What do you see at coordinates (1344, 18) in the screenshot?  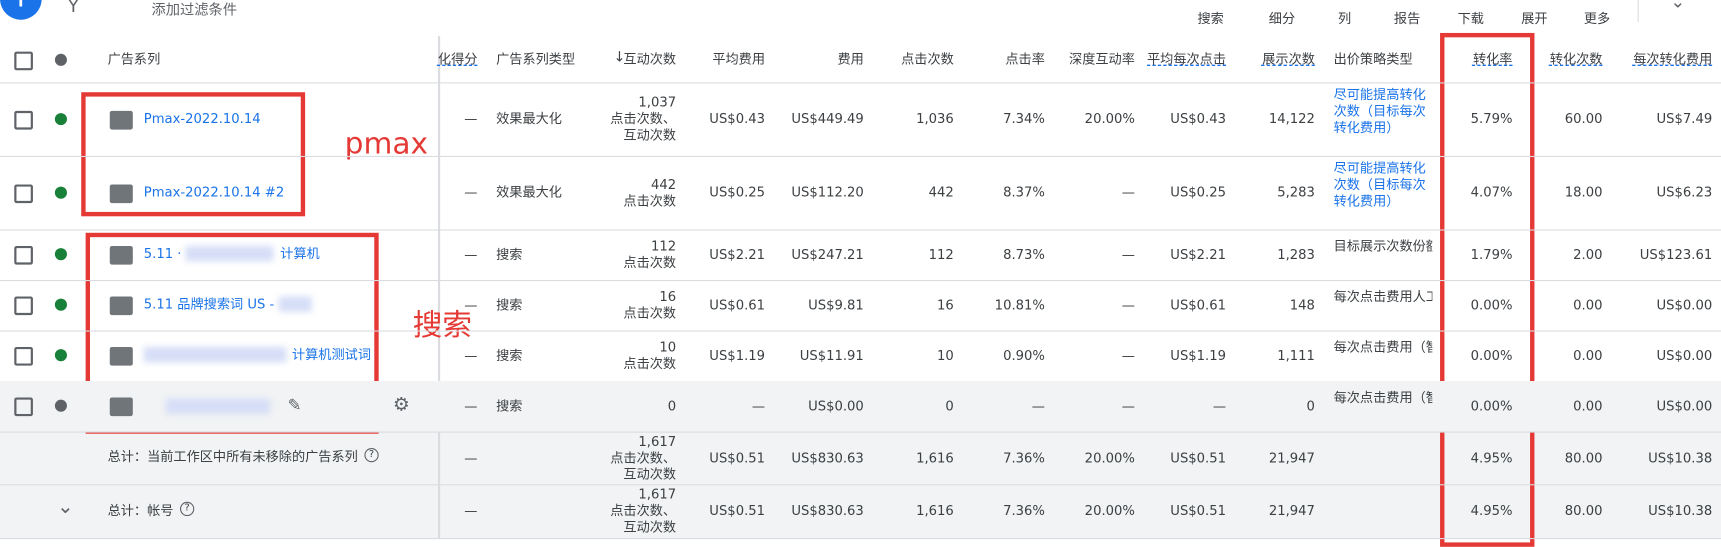 I see `toolbar-action: 列` at bounding box center [1344, 18].